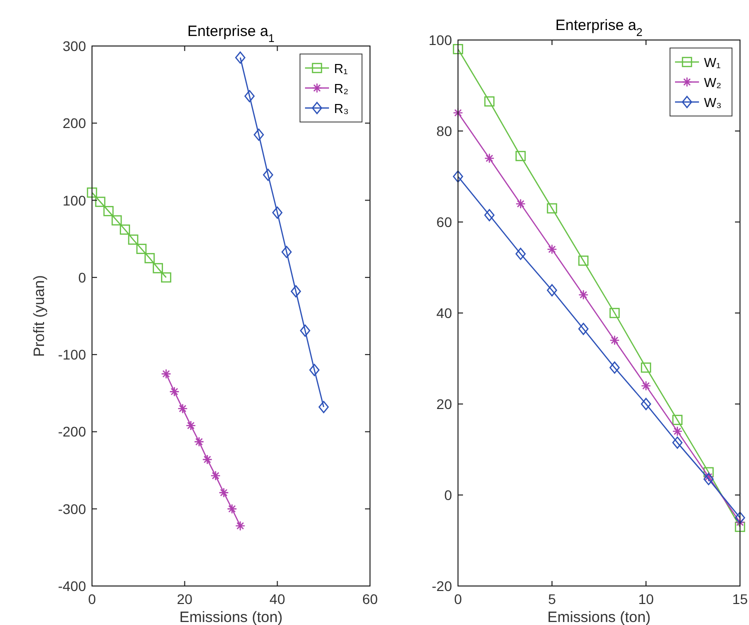  What do you see at coordinates (278, 599) in the screenshot?
I see `x-tick-label: 40` at bounding box center [278, 599].